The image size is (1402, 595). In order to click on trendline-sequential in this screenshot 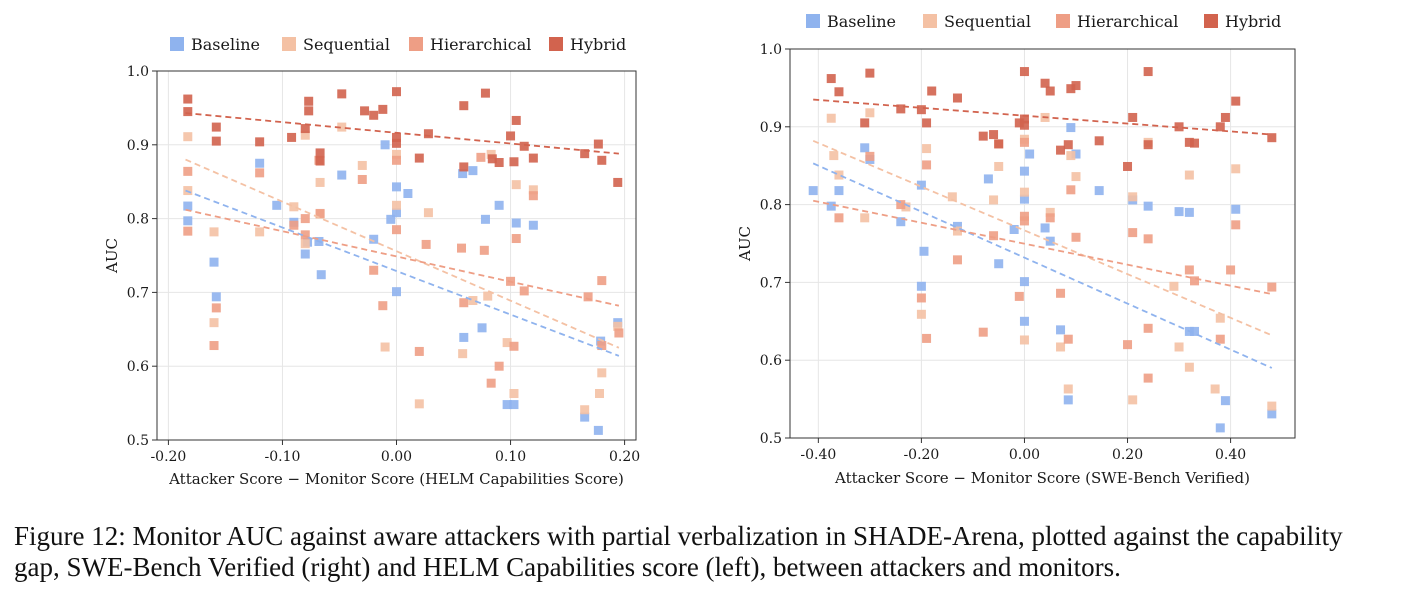, I will do `click(1042, 238)`.